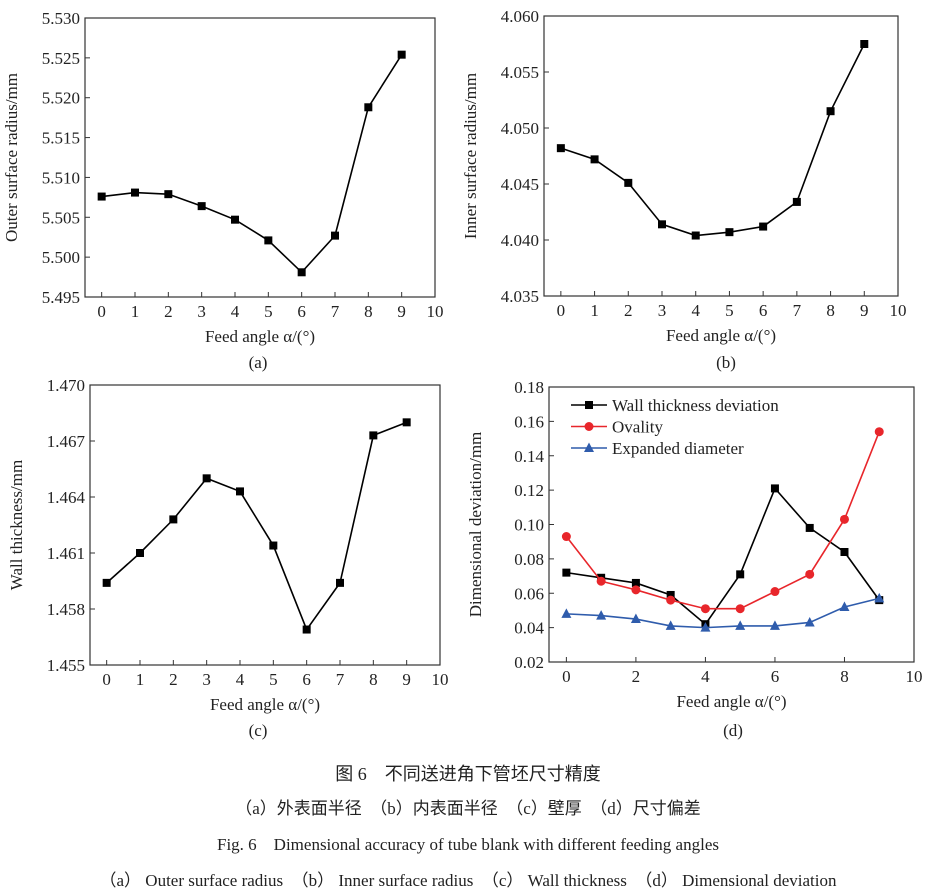  I want to click on y-tick-label: 5.505, so click(61, 217).